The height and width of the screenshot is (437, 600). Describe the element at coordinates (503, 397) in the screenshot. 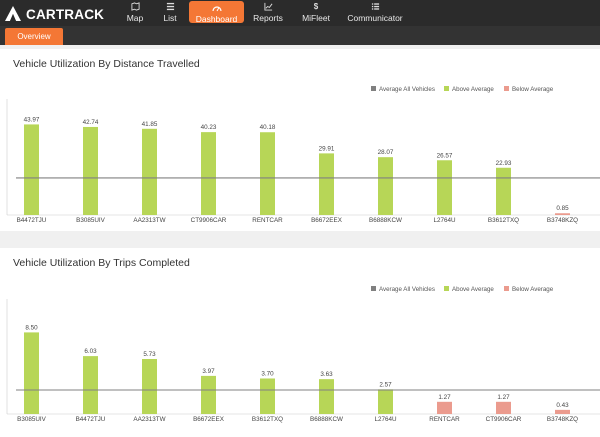

I see `bar-value-label: 1.27` at that location.